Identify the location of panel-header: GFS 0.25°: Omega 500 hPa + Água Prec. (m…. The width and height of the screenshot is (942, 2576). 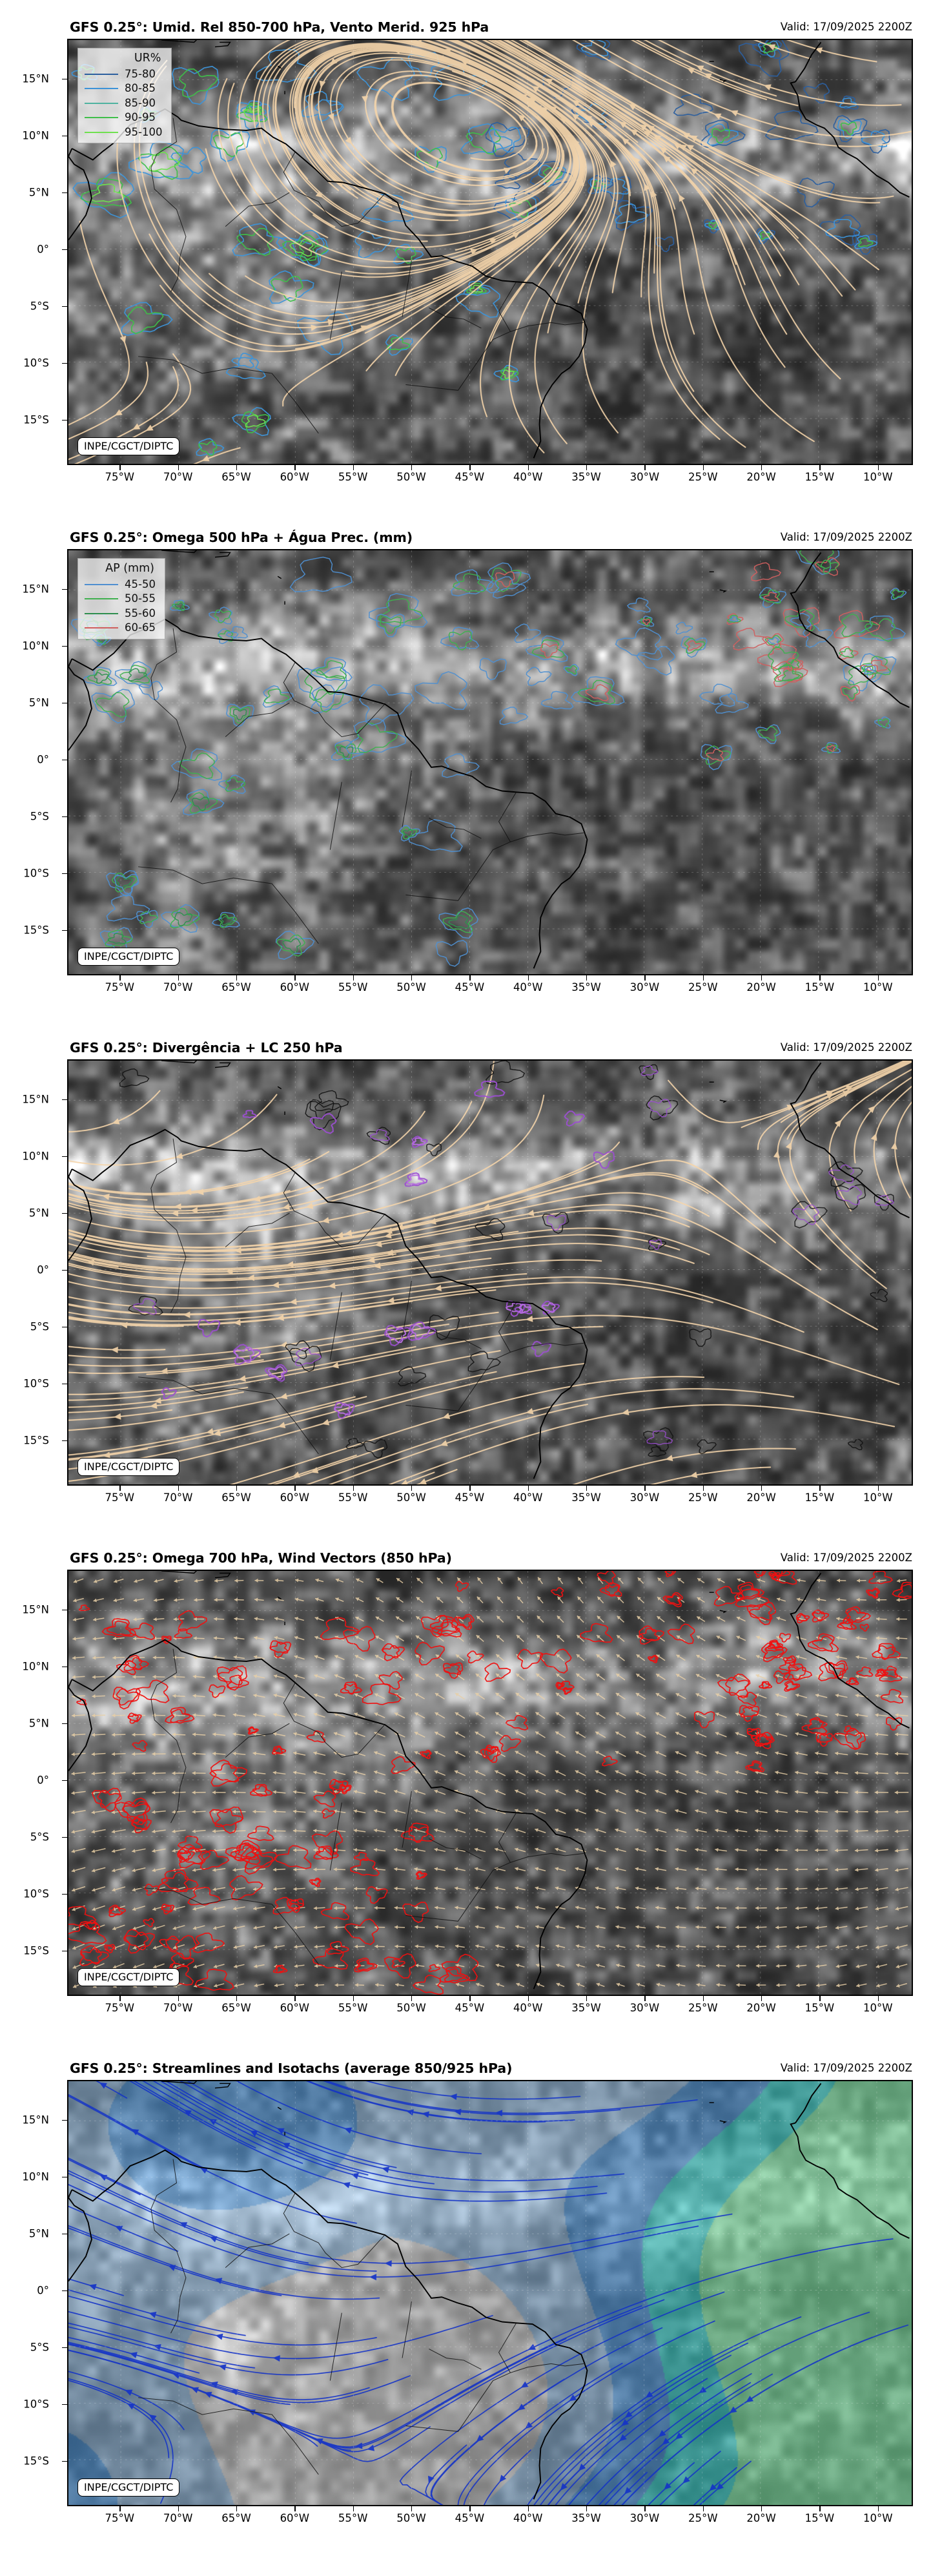
(471, 539).